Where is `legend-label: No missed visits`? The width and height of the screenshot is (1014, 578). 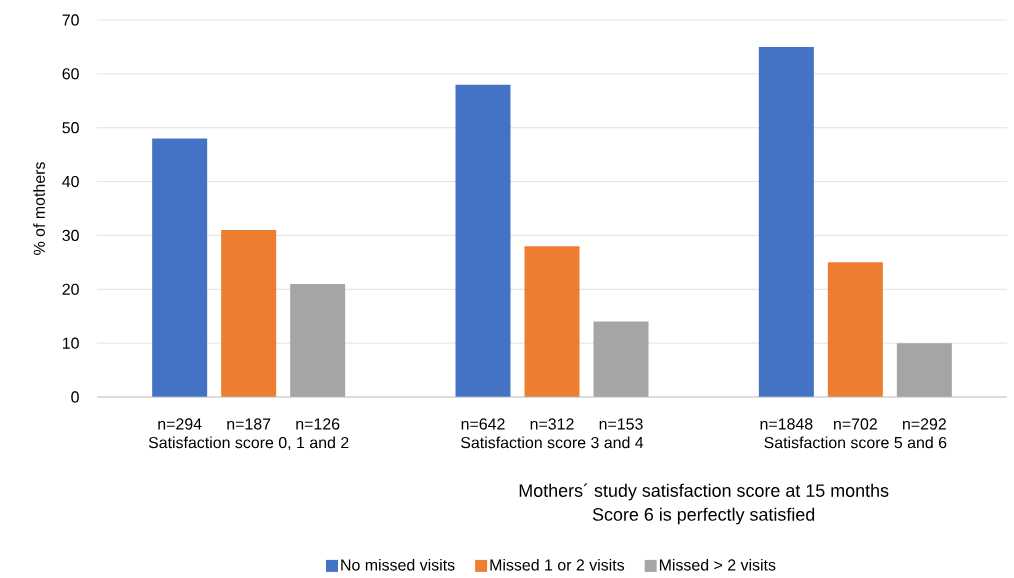 legend-label: No missed visits is located at coordinates (398, 564).